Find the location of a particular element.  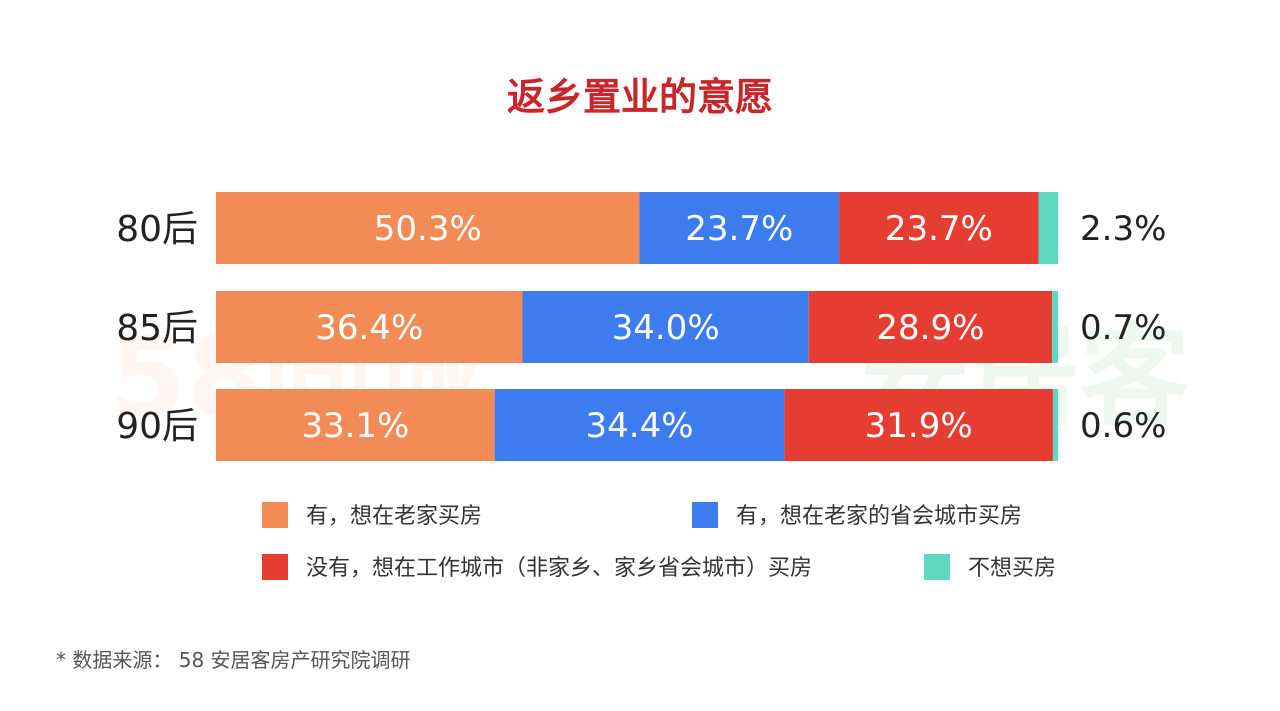

data-label: 31.9% is located at coordinates (919, 426).